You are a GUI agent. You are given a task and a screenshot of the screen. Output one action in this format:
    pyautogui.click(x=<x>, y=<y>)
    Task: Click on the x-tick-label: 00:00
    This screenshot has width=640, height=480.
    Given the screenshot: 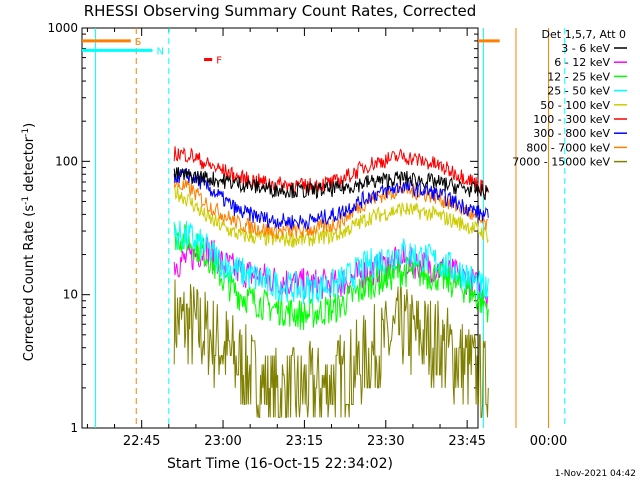 What is the action you would take?
    pyautogui.click(x=548, y=441)
    